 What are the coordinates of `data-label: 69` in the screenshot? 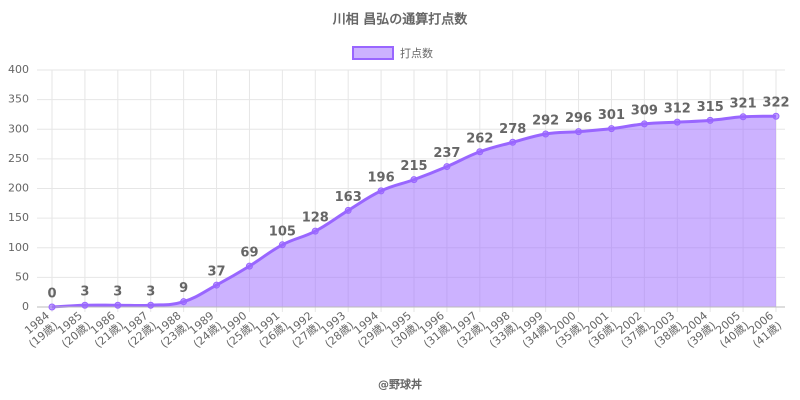 It's located at (249, 253).